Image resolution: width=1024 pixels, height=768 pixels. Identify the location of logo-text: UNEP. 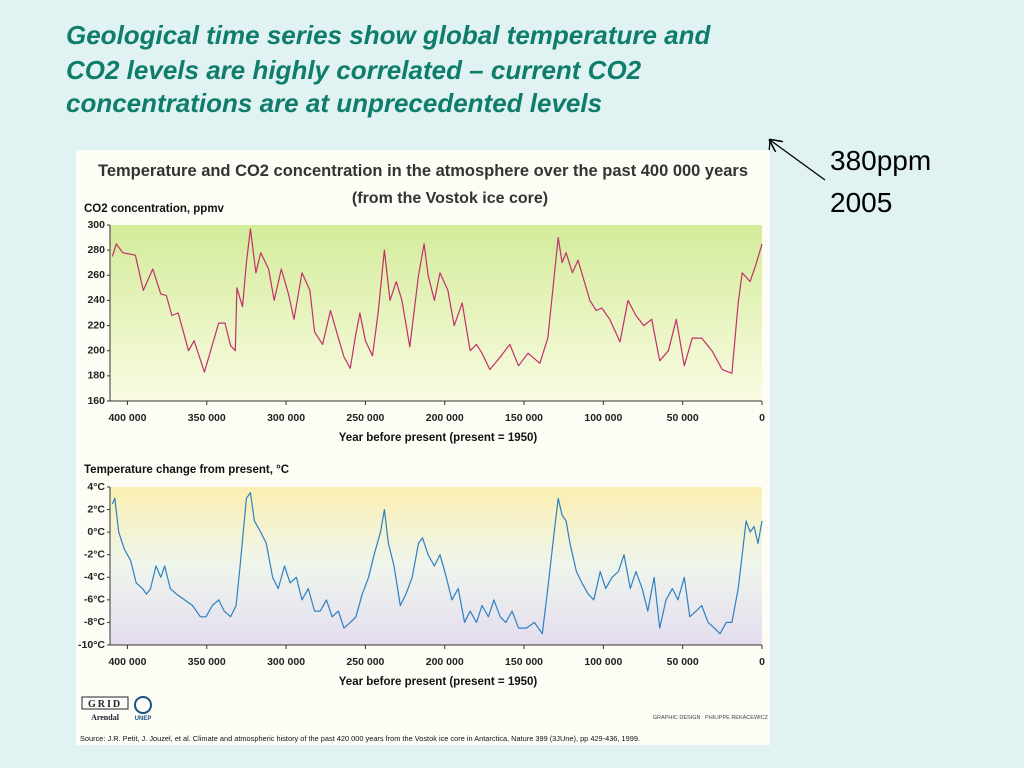
(143, 719).